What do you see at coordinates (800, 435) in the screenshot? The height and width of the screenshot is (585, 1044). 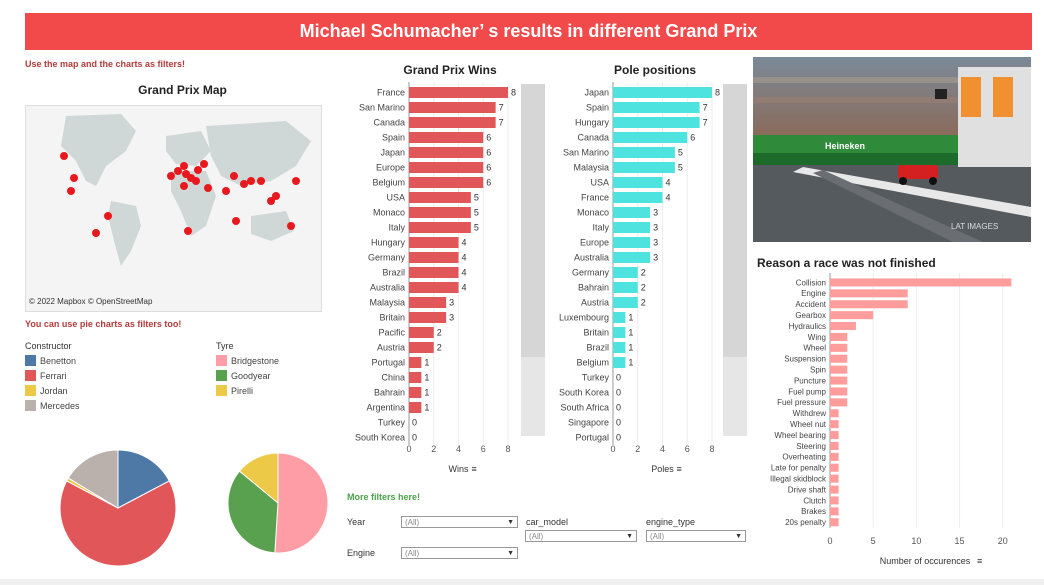 I see `category-label: Wheel bearing` at bounding box center [800, 435].